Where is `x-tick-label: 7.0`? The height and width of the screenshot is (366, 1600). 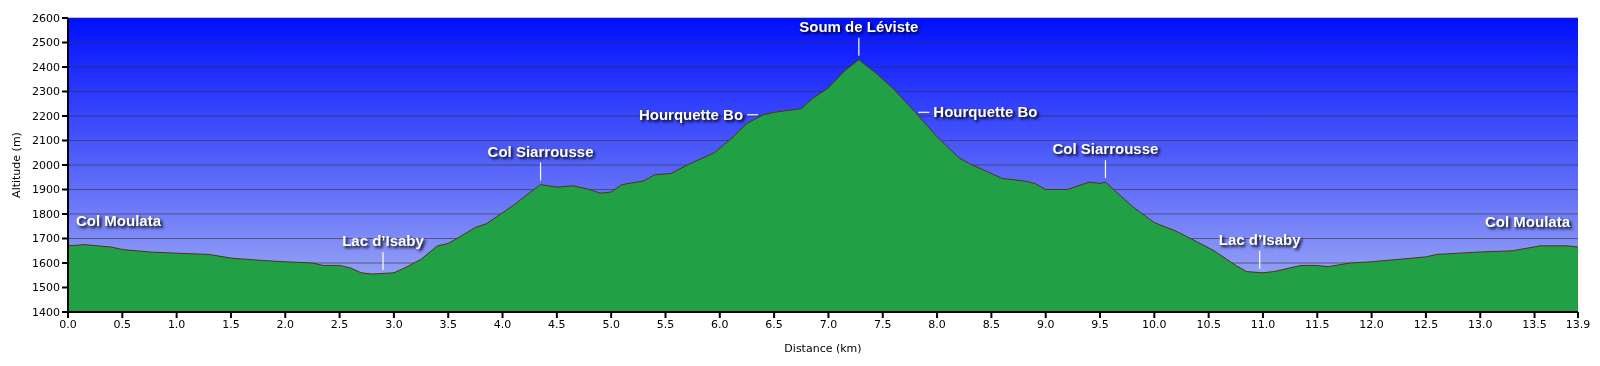 x-tick-label: 7.0 is located at coordinates (828, 324).